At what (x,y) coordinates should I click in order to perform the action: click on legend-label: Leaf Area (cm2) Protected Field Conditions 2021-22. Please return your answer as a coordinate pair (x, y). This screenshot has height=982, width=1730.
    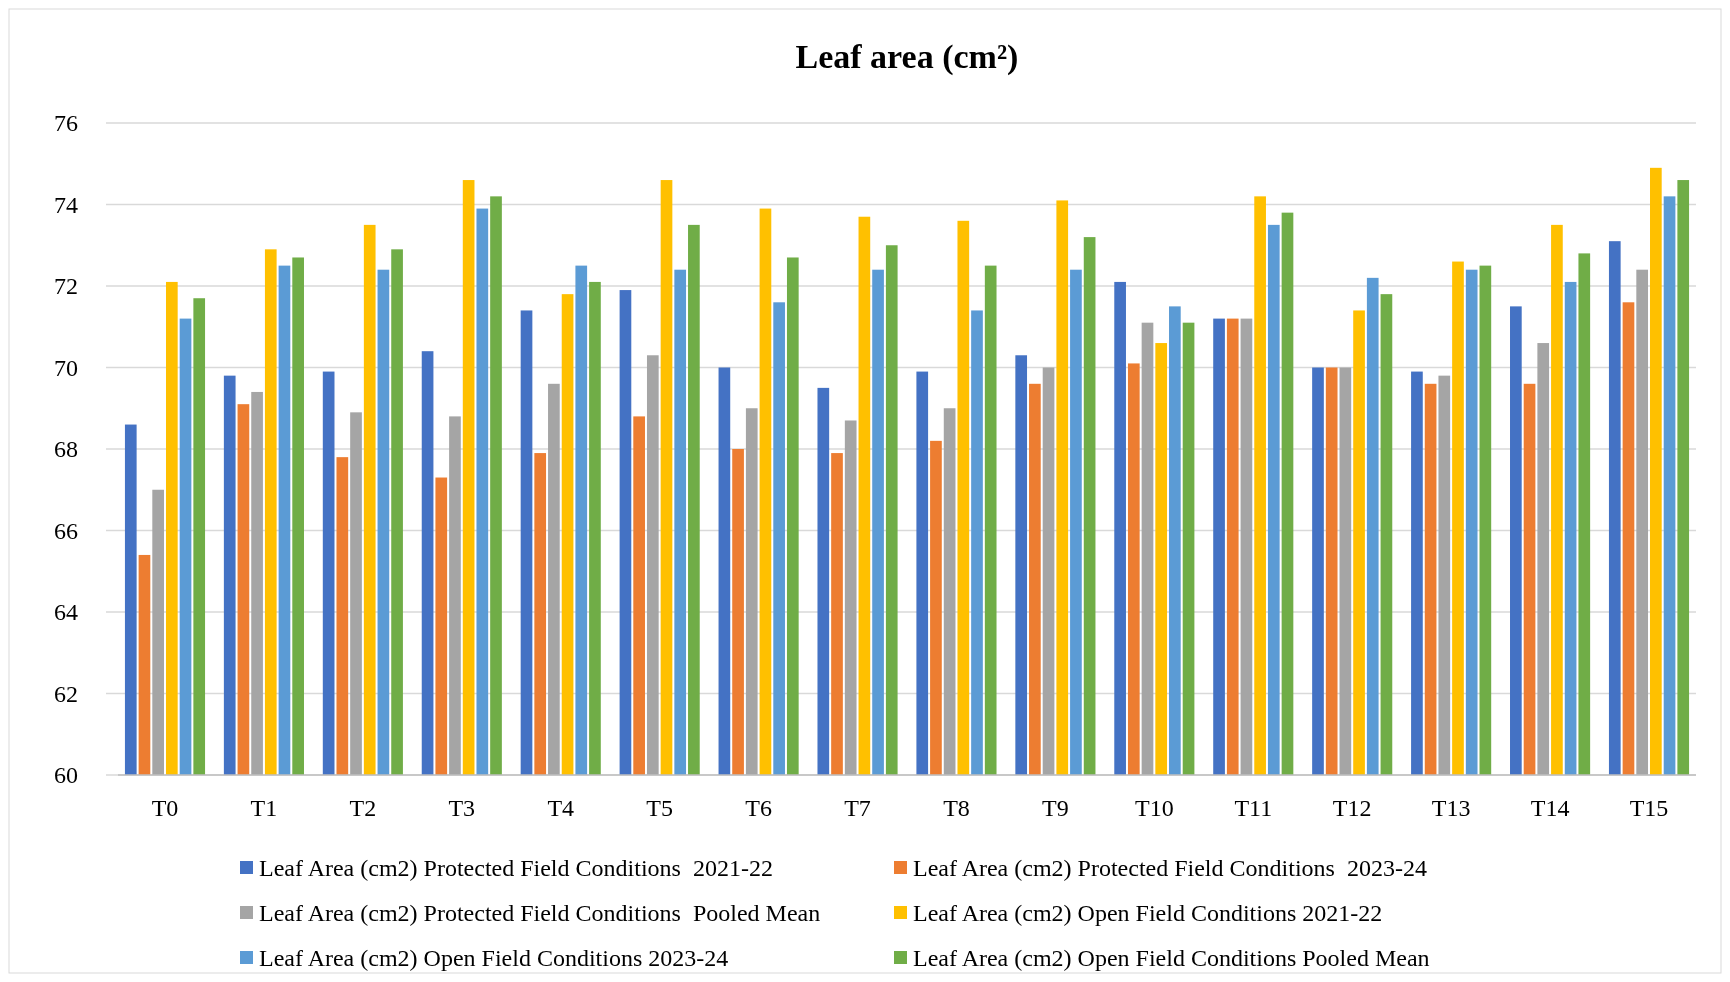
    Looking at the image, I should click on (516, 868).